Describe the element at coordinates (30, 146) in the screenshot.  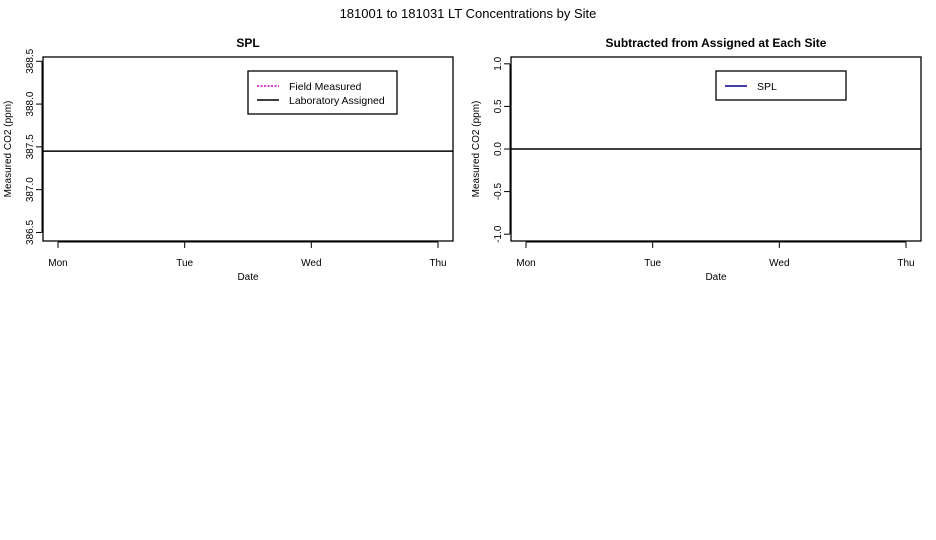
I see `y-tick-label: 387.5` at that location.